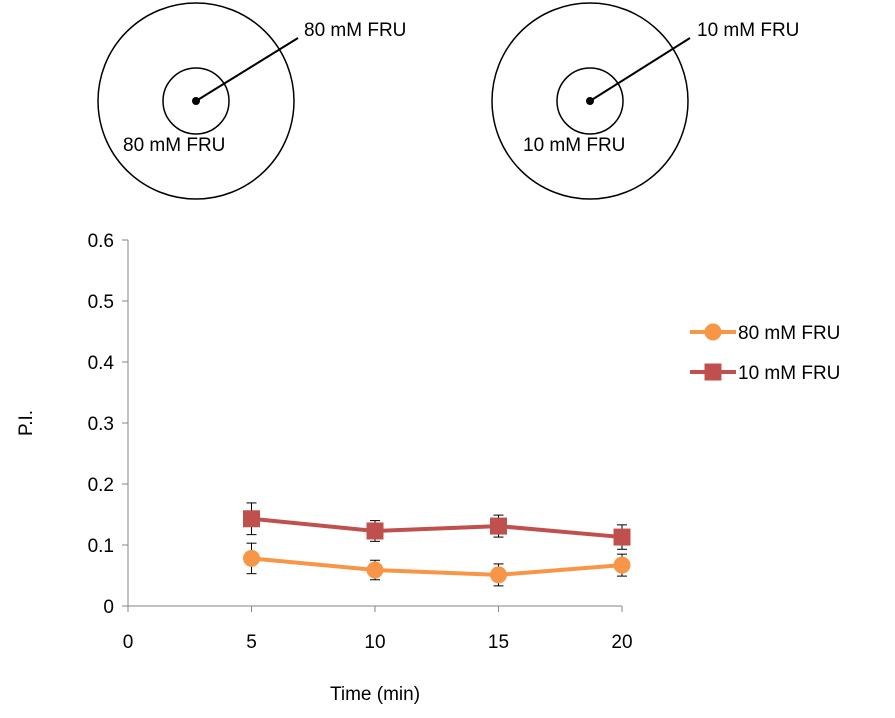 The width and height of the screenshot is (895, 718). What do you see at coordinates (748, 30) in the screenshot?
I see `outer-label: 10 mM FRU` at bounding box center [748, 30].